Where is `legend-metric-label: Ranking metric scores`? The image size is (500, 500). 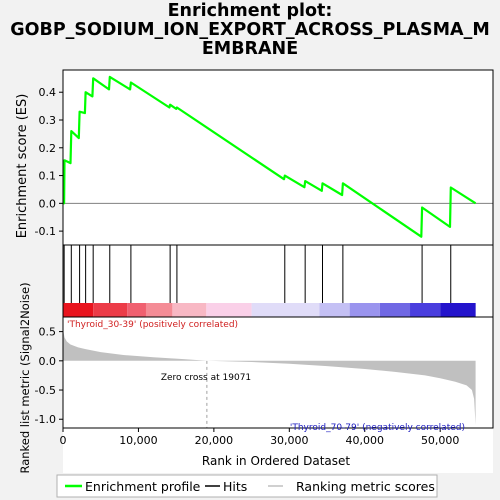 legend-metric-label: Ranking metric scores is located at coordinates (365, 486).